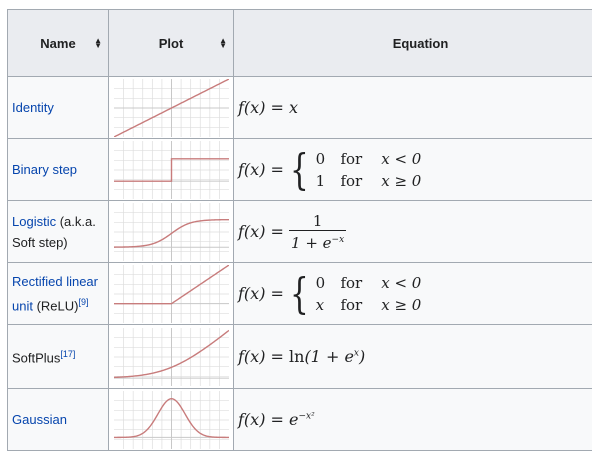 The width and height of the screenshot is (592, 463). I want to click on reference-link: [17], so click(68, 354).